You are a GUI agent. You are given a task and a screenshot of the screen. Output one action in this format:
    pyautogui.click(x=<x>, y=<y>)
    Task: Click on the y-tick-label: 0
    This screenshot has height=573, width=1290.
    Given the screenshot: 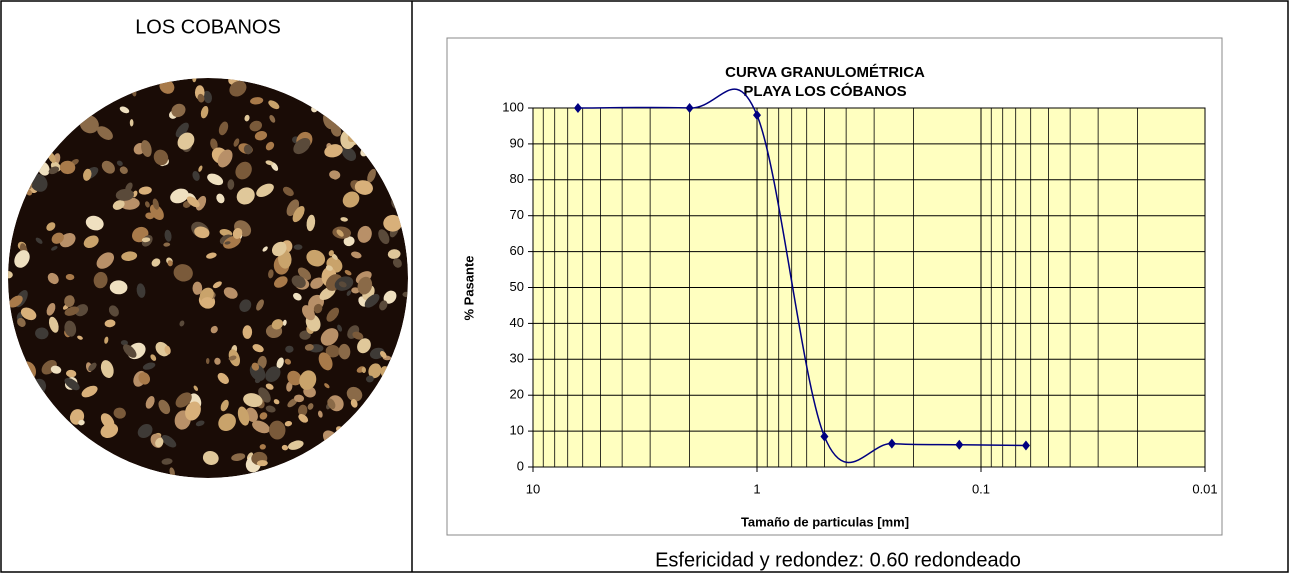 What is the action you would take?
    pyautogui.click(x=520, y=465)
    